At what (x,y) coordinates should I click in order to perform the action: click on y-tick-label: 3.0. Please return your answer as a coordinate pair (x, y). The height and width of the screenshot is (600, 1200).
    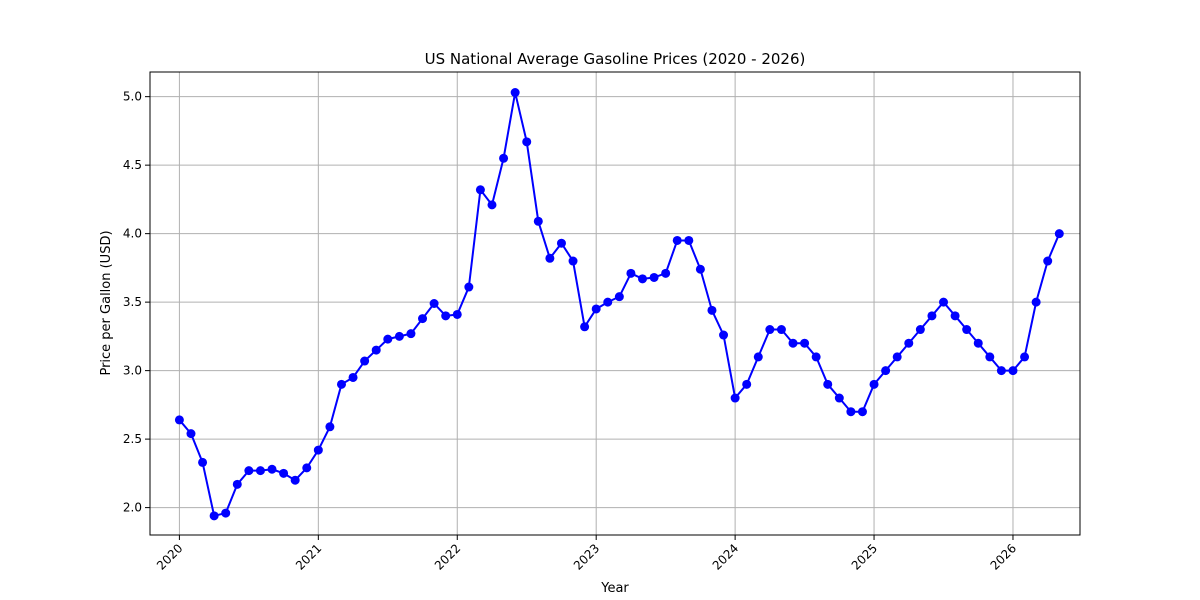
    Looking at the image, I should click on (132, 371).